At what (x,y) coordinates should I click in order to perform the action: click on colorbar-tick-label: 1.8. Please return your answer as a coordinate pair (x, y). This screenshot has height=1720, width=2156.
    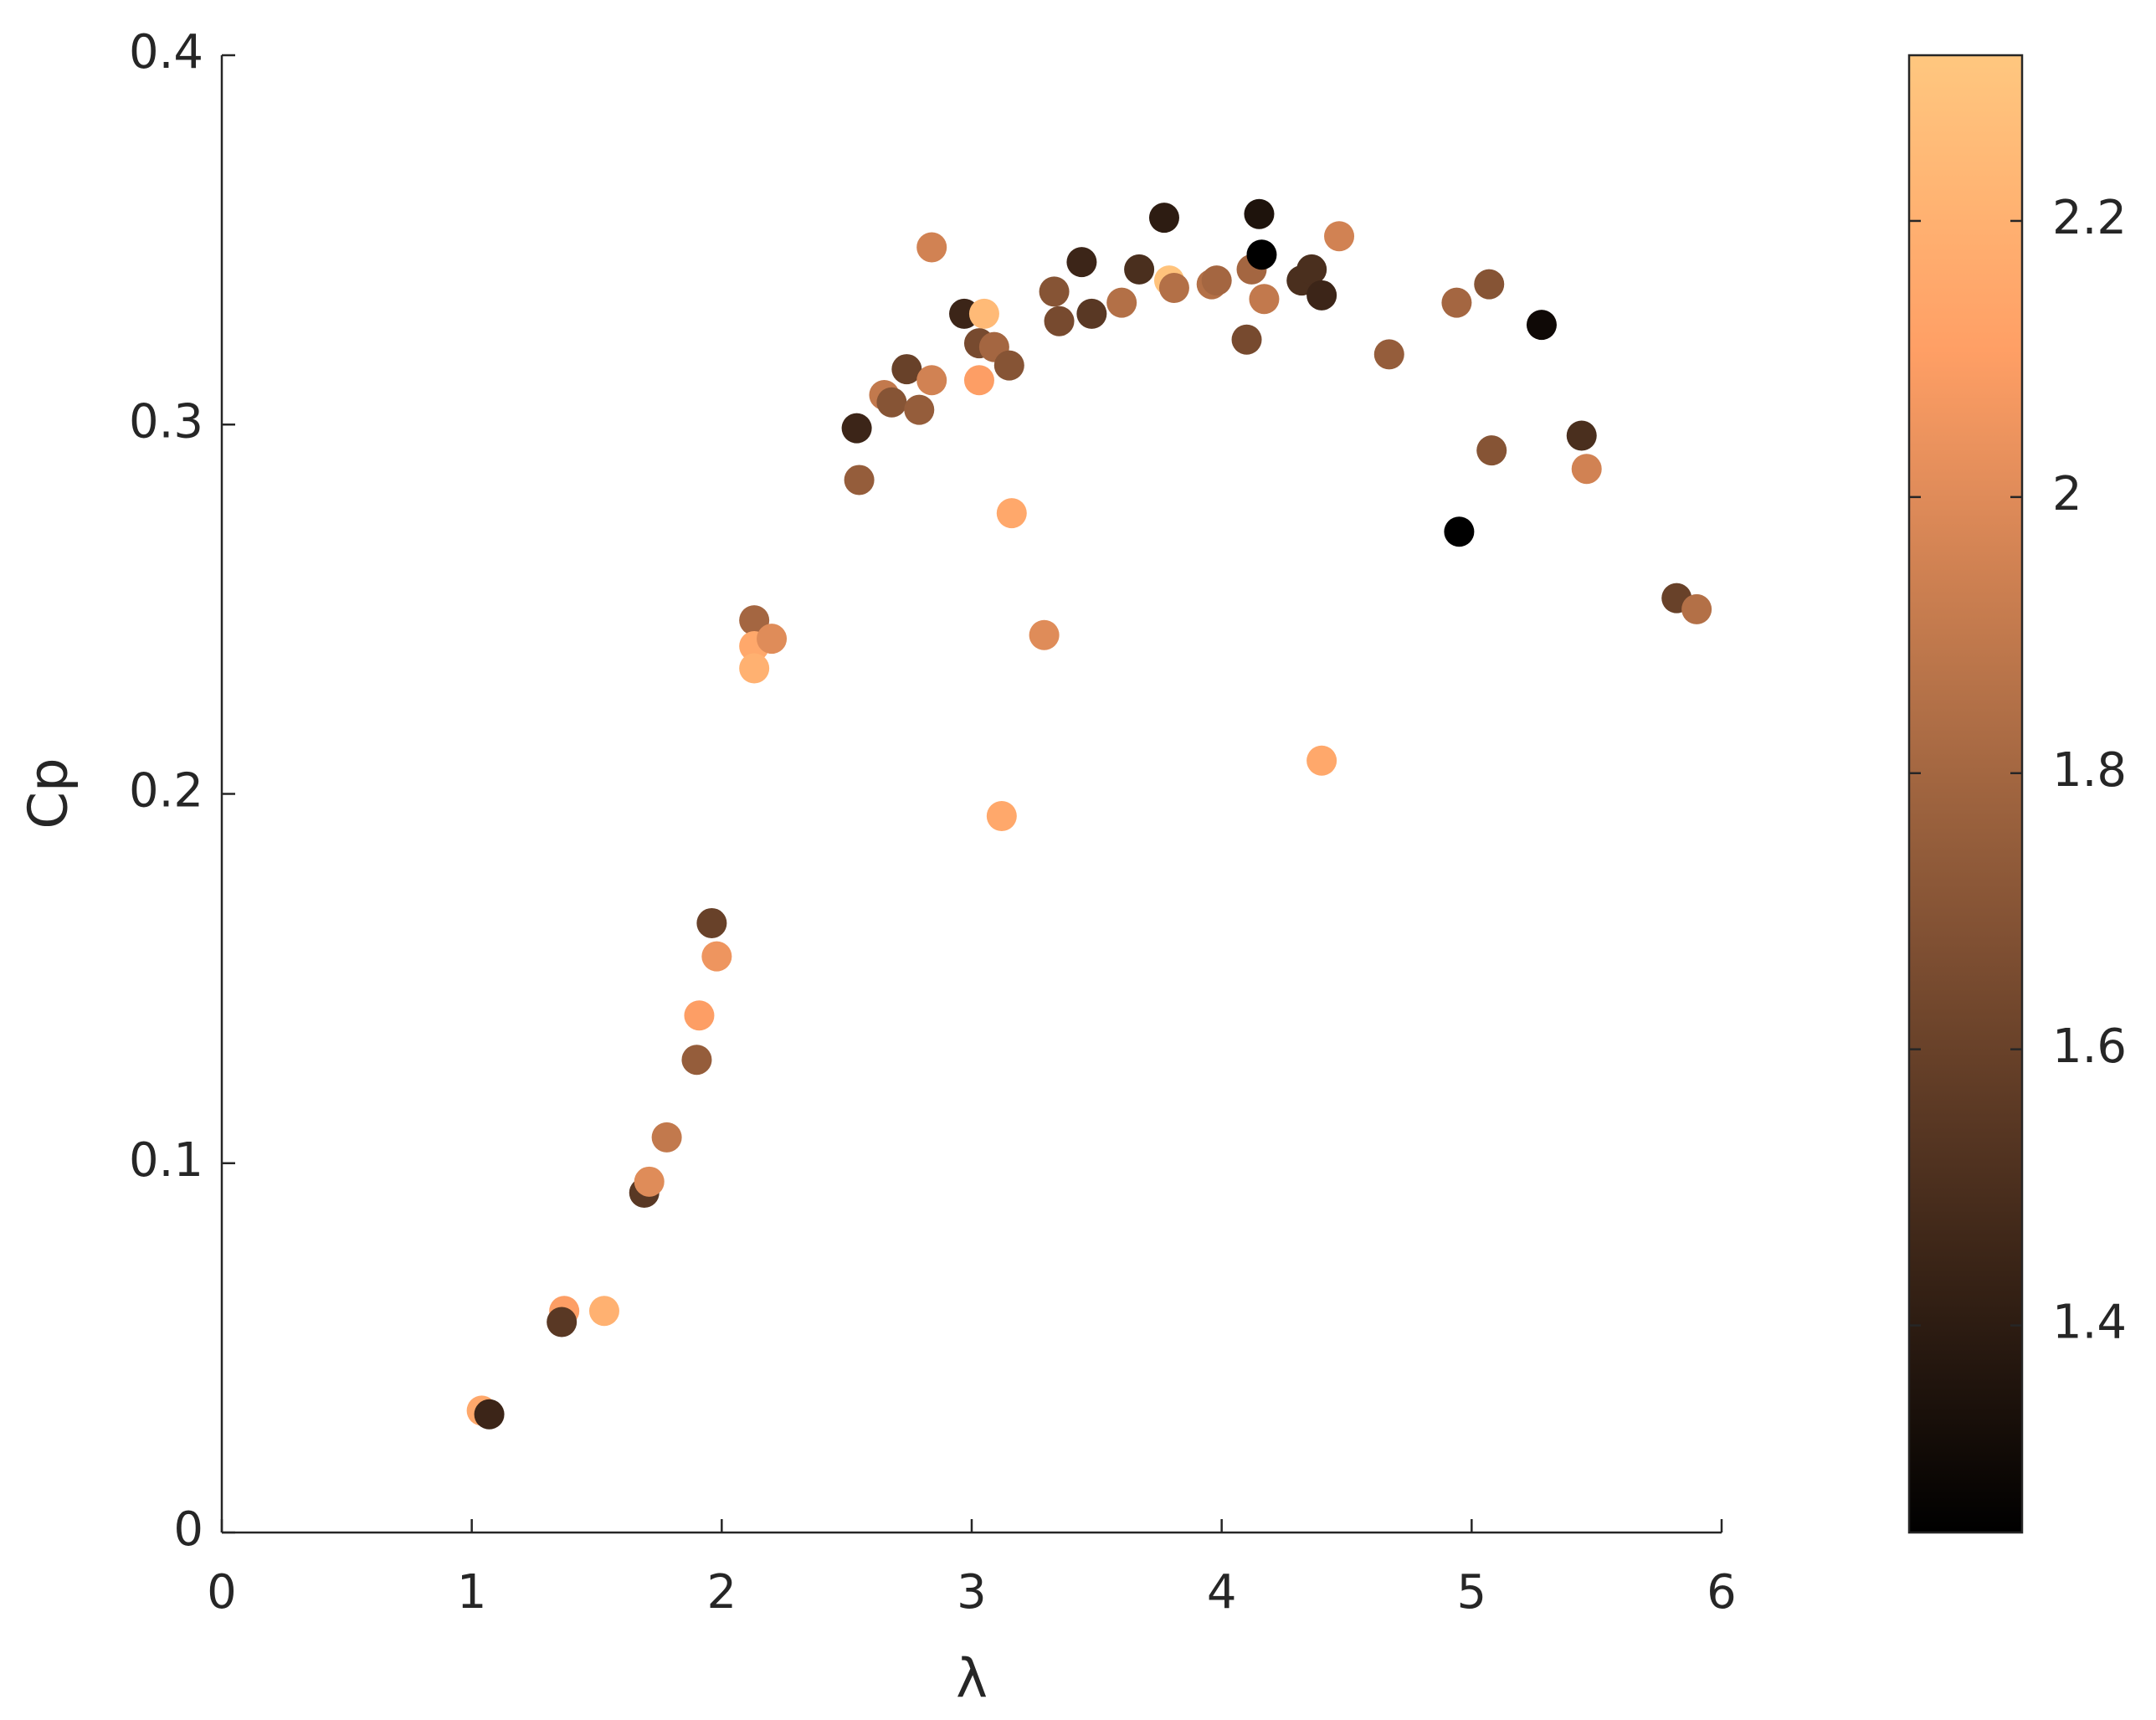
    Looking at the image, I should click on (2089, 770).